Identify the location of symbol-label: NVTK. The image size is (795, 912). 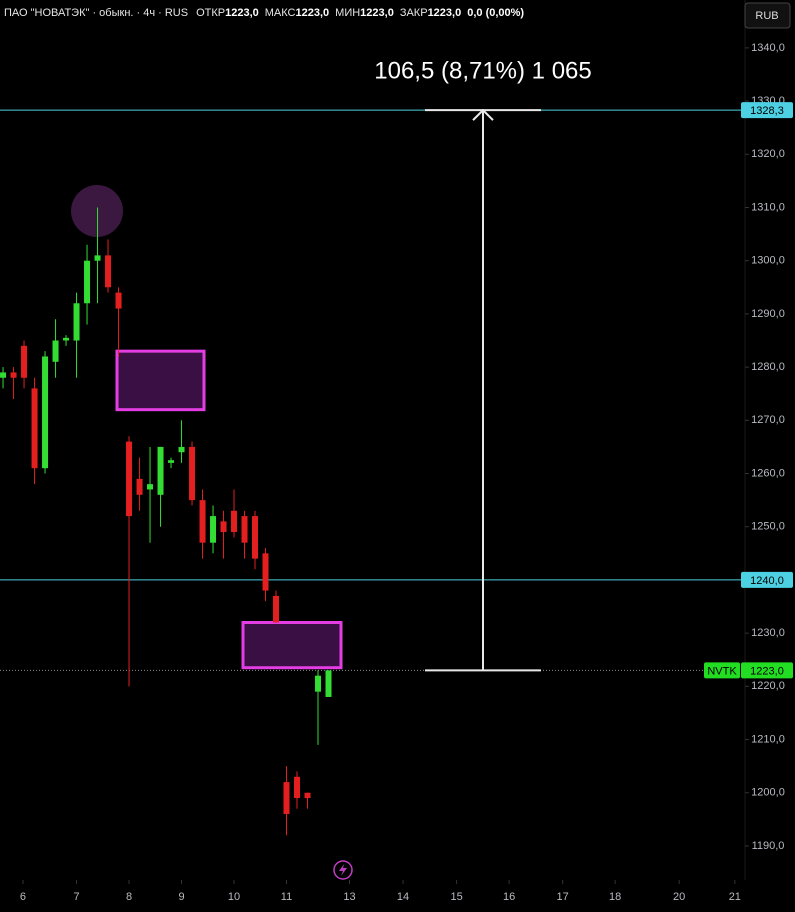
(722, 671).